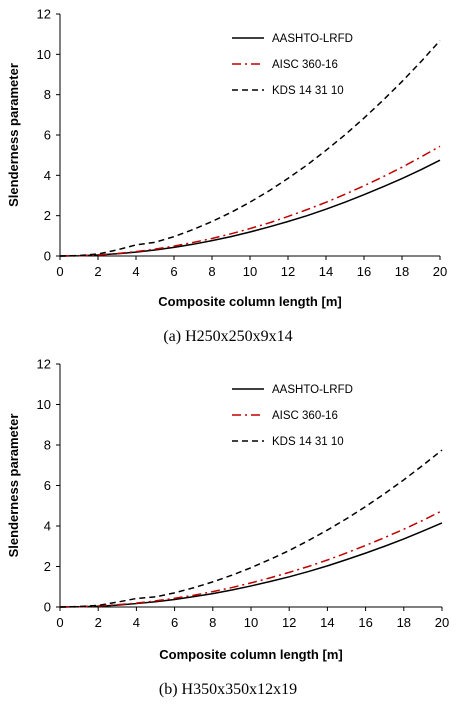 This screenshot has height=707, width=457. What do you see at coordinates (228, 689) in the screenshot?
I see `chart-caption: (b) H350x350x12x19` at bounding box center [228, 689].